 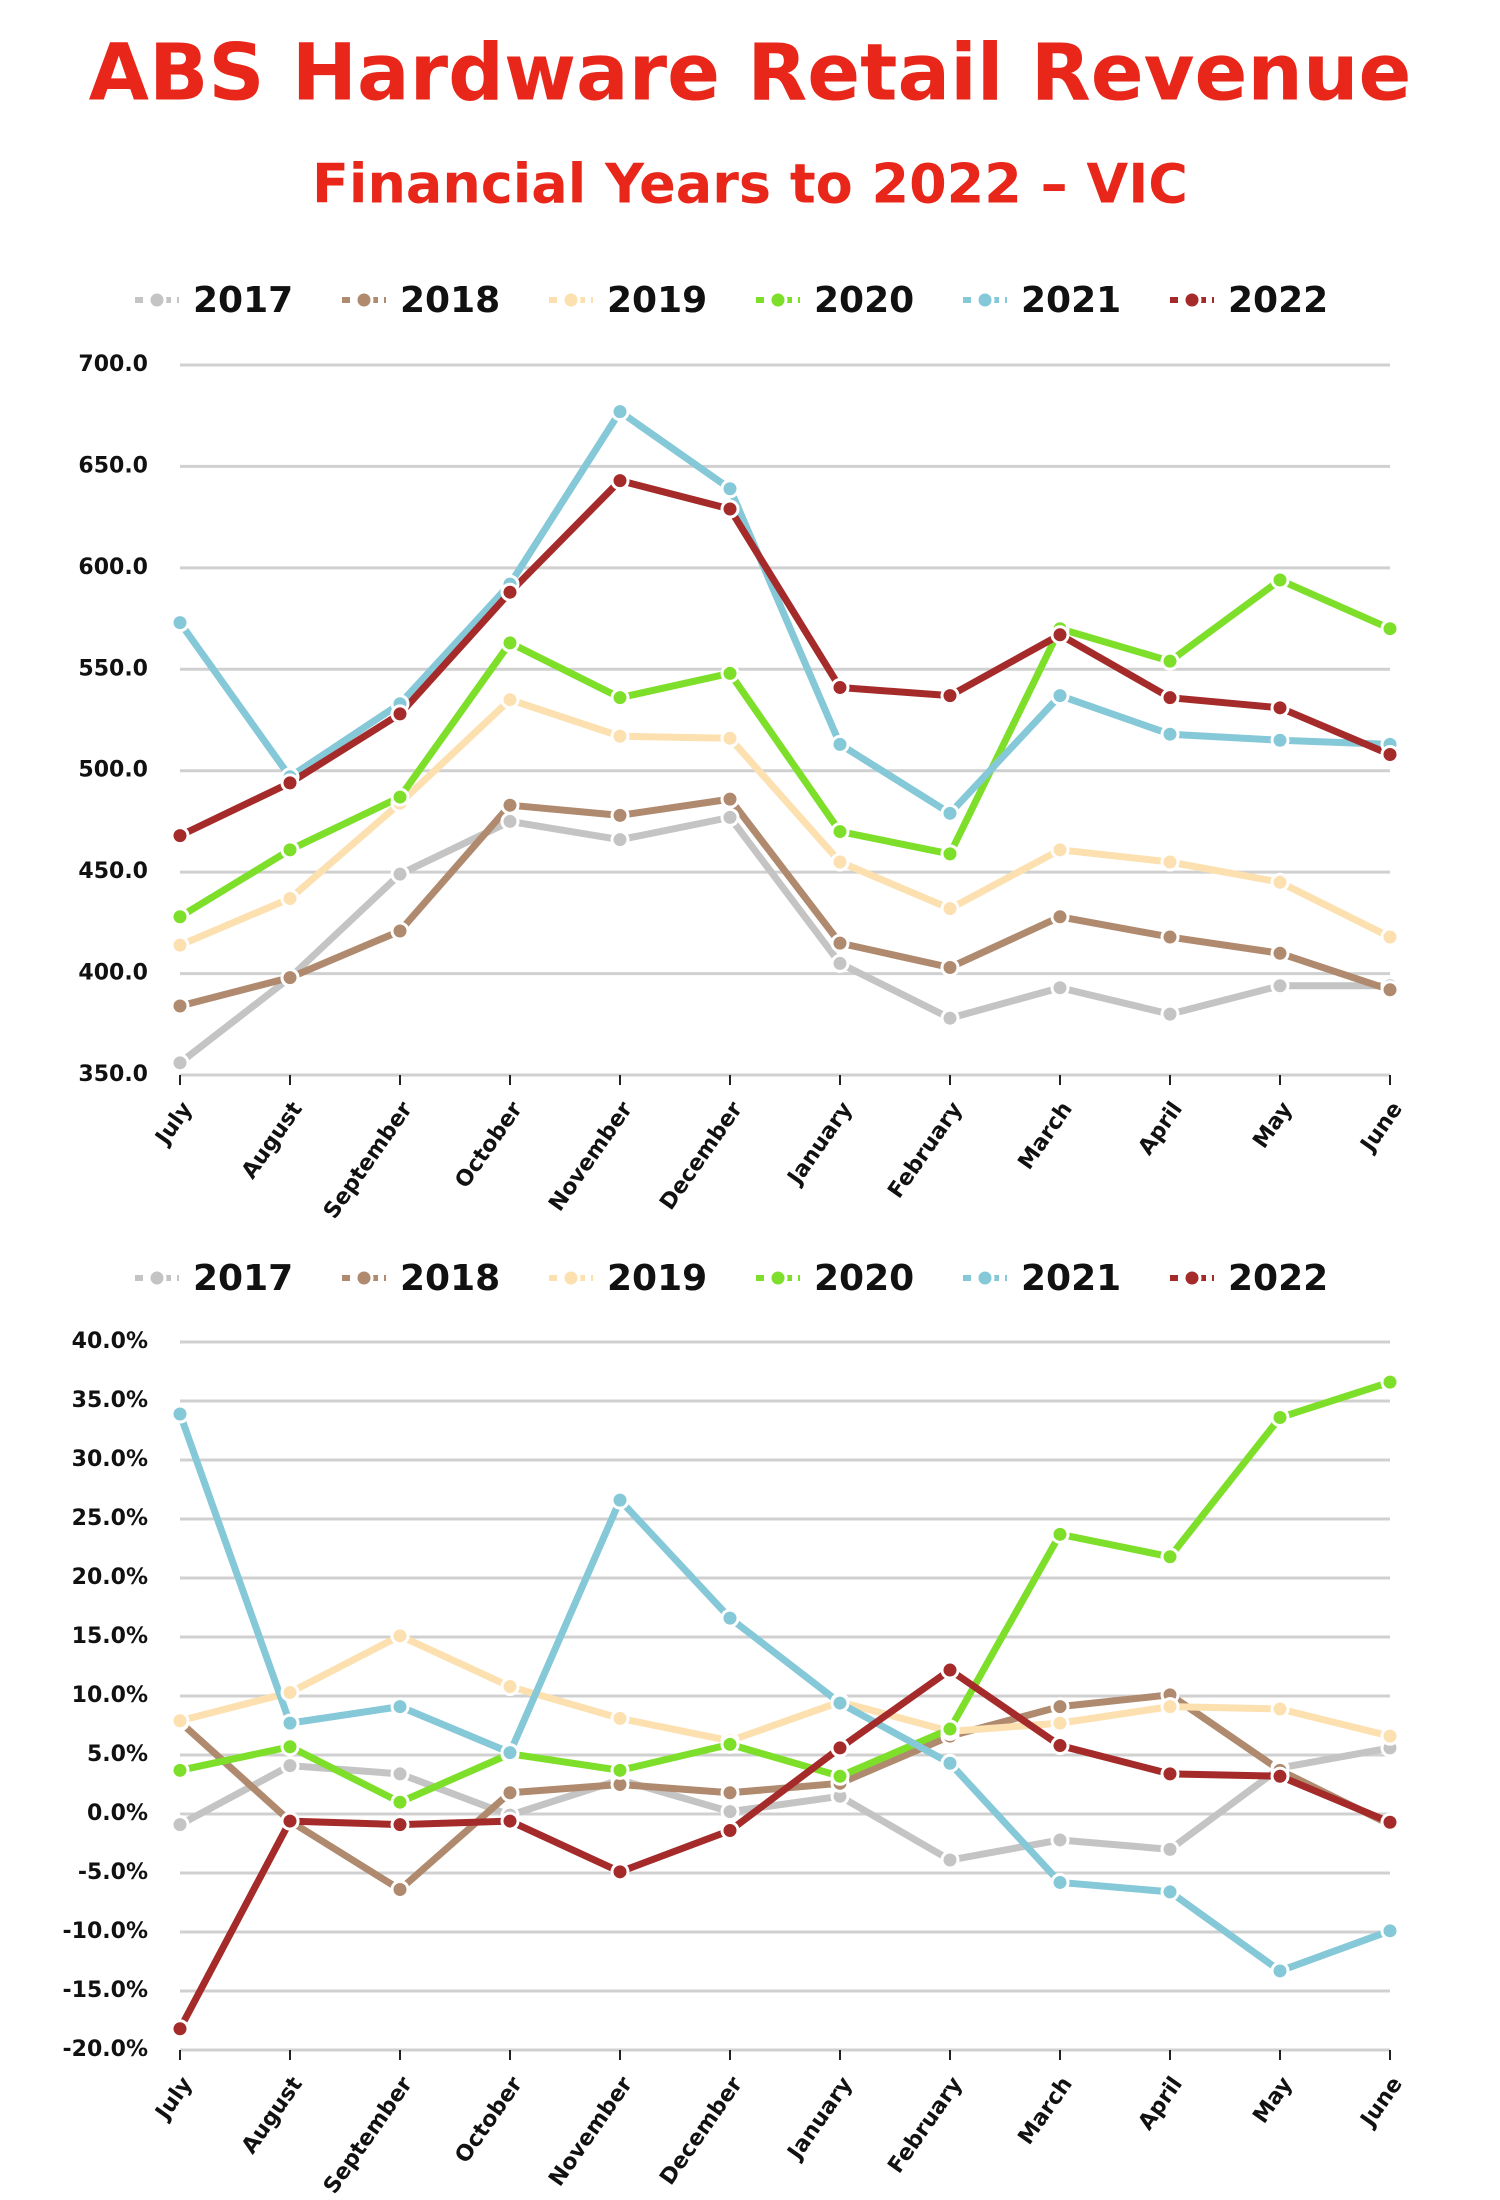 I want to click on y-tick-label: 25.0%, so click(x=110, y=1518).